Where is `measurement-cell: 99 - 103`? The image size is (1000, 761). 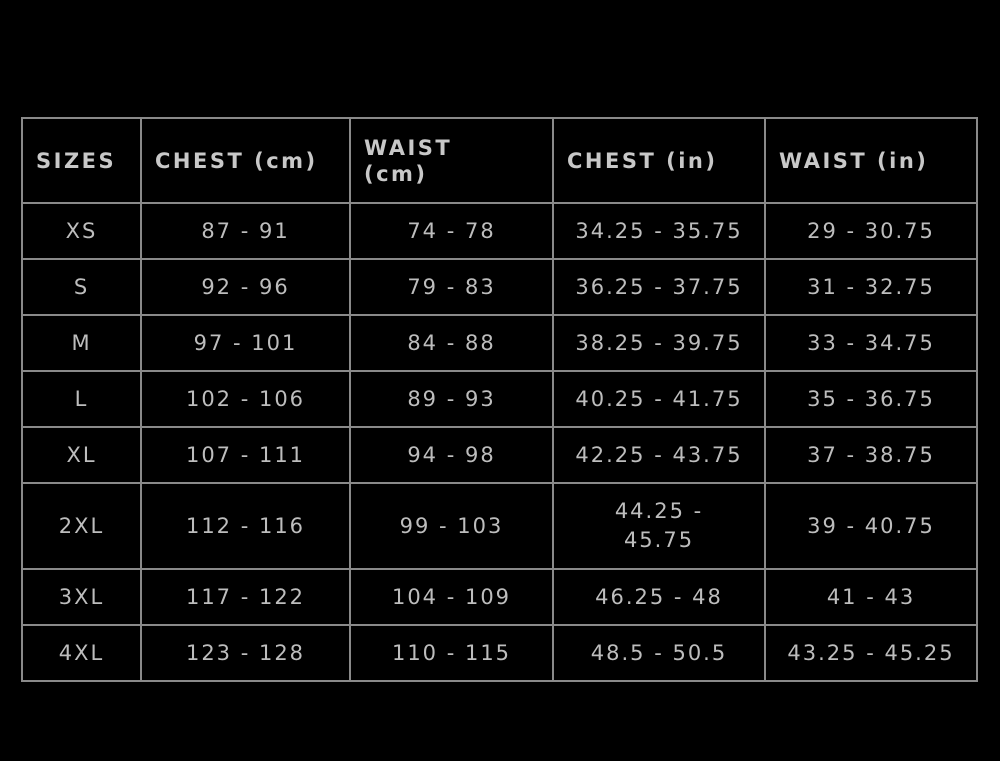 measurement-cell: 99 - 103 is located at coordinates (451, 526).